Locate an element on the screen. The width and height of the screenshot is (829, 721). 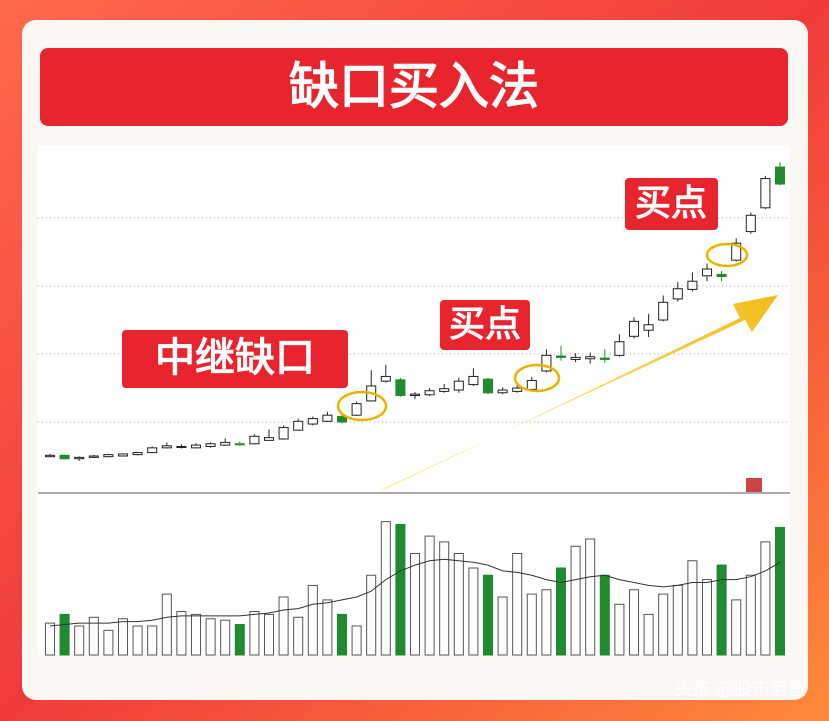
title-banner is located at coordinates (414, 87).